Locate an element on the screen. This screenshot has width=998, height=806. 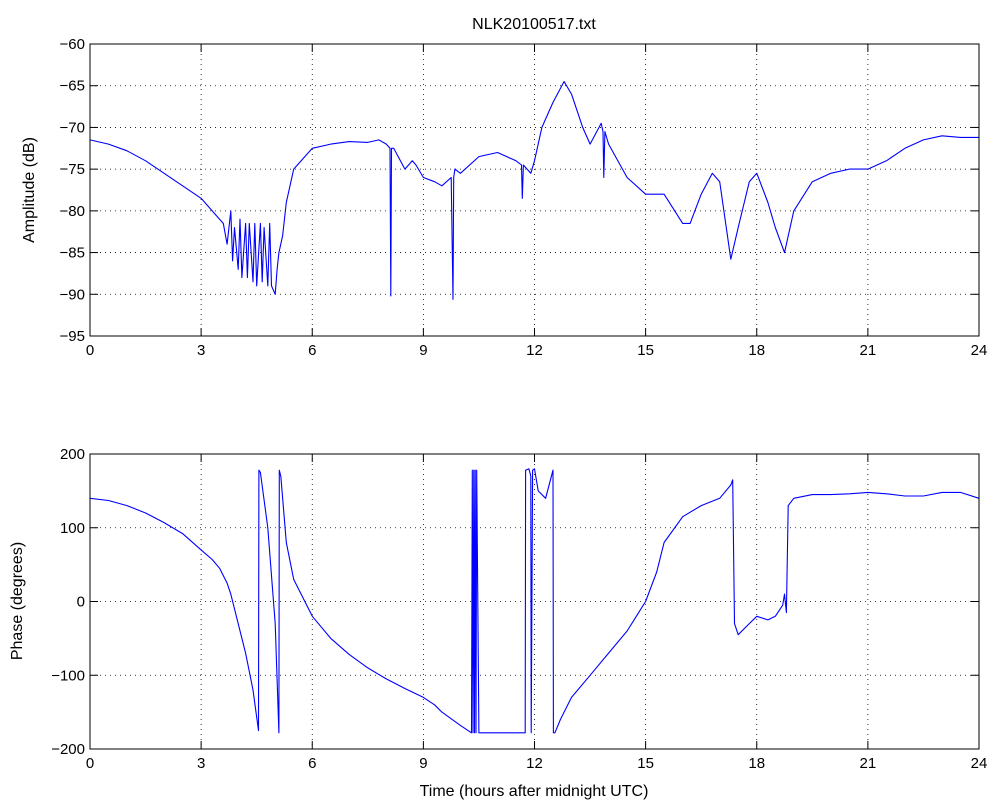
amplitude-y-tick-label: −85 is located at coordinates (72, 253).